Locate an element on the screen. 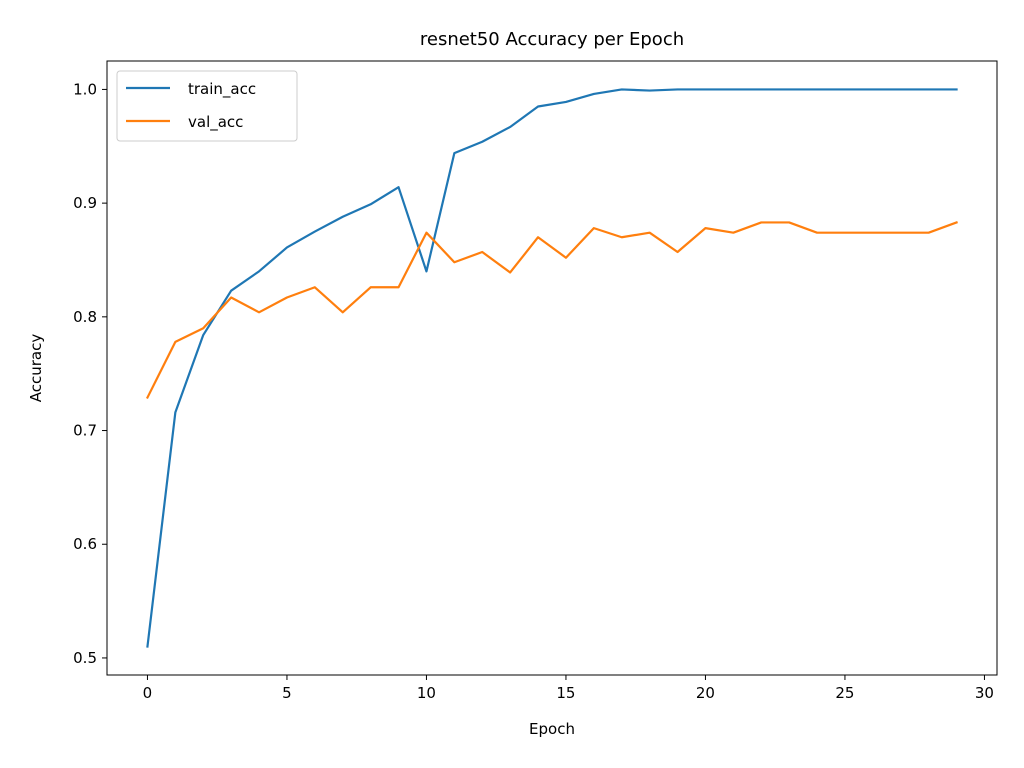 This screenshot has width=1024, height=768. y-tick-label: 0.6 is located at coordinates (85, 544).